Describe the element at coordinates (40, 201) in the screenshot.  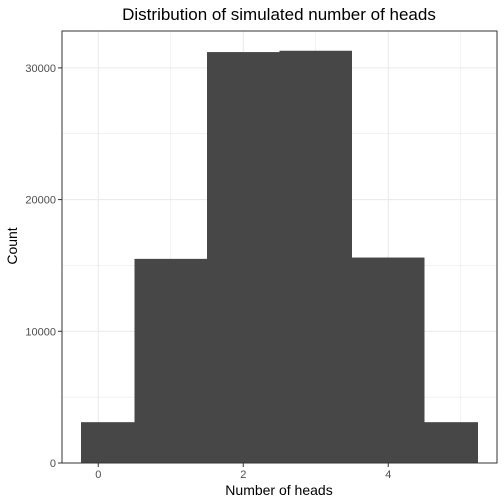
I see `y-tick-label: 20000` at that location.